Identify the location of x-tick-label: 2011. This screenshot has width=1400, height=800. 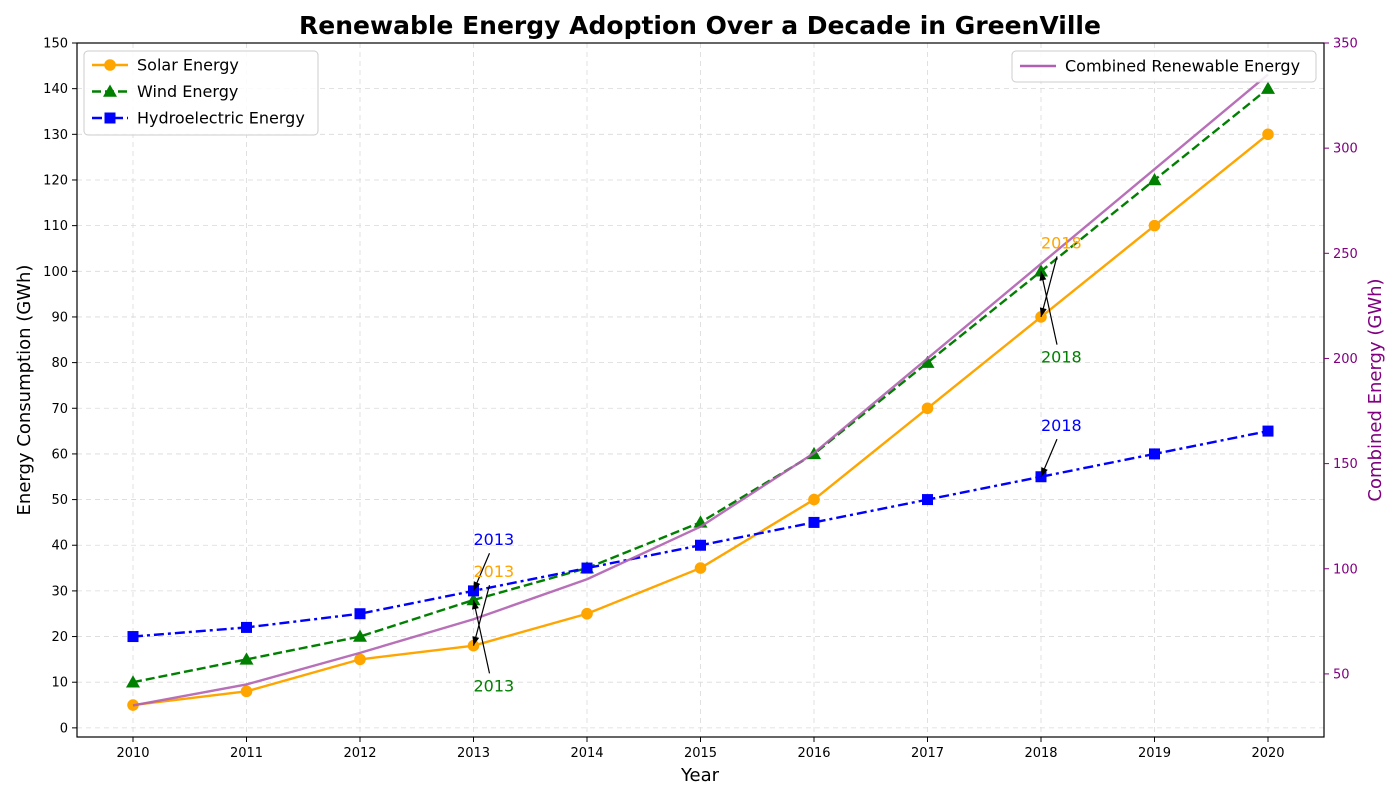
(246, 753).